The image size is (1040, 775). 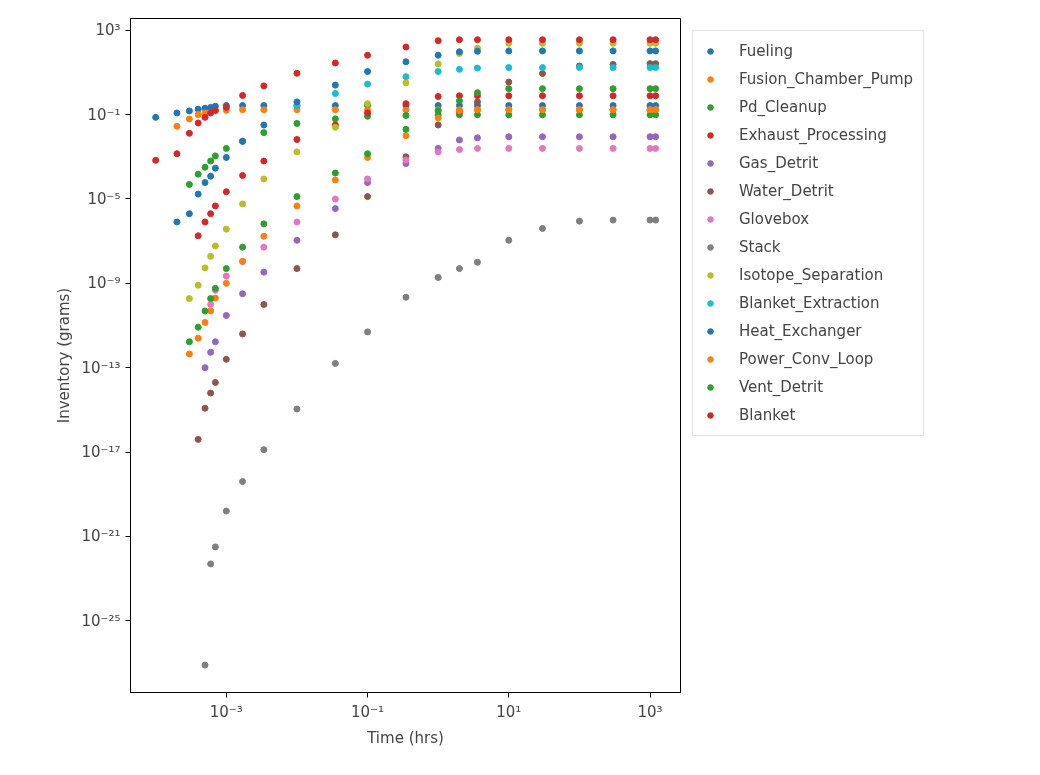 What do you see at coordinates (368, 711) in the screenshot?
I see `x-tick-label: 10⁻¹` at bounding box center [368, 711].